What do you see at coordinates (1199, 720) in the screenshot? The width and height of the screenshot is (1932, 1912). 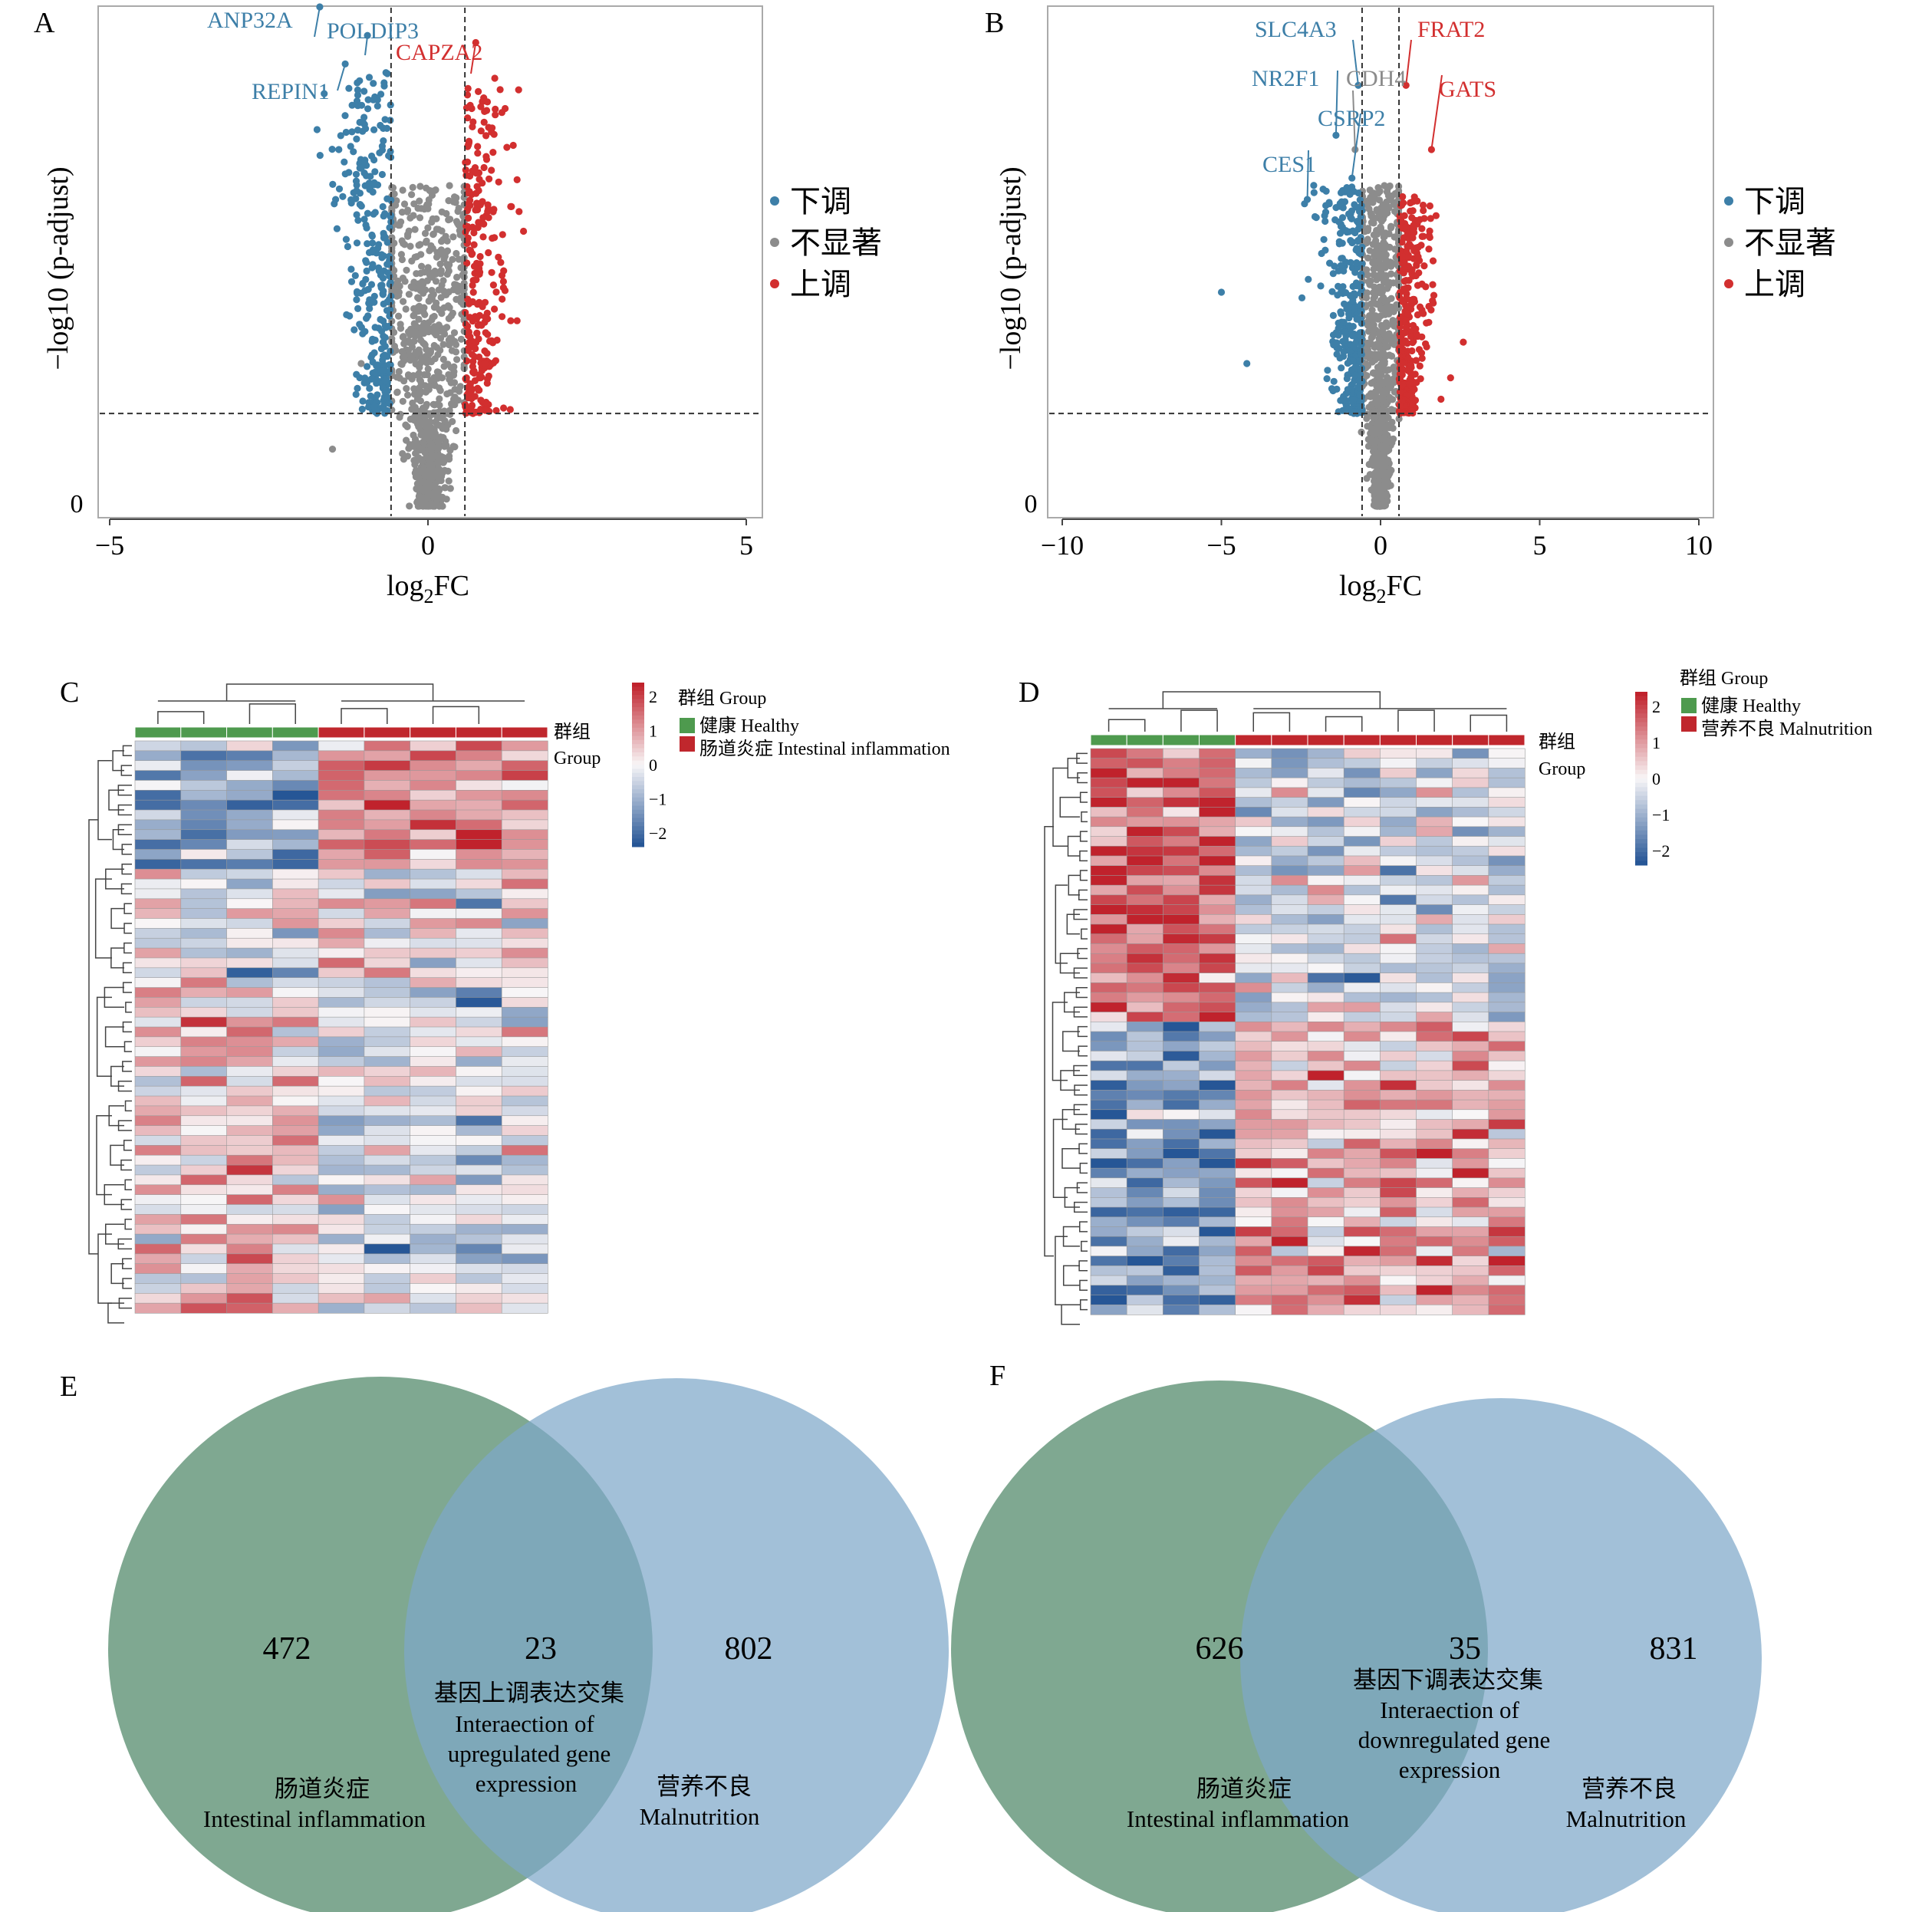 I see `col-dendrogram-branch` at bounding box center [1199, 720].